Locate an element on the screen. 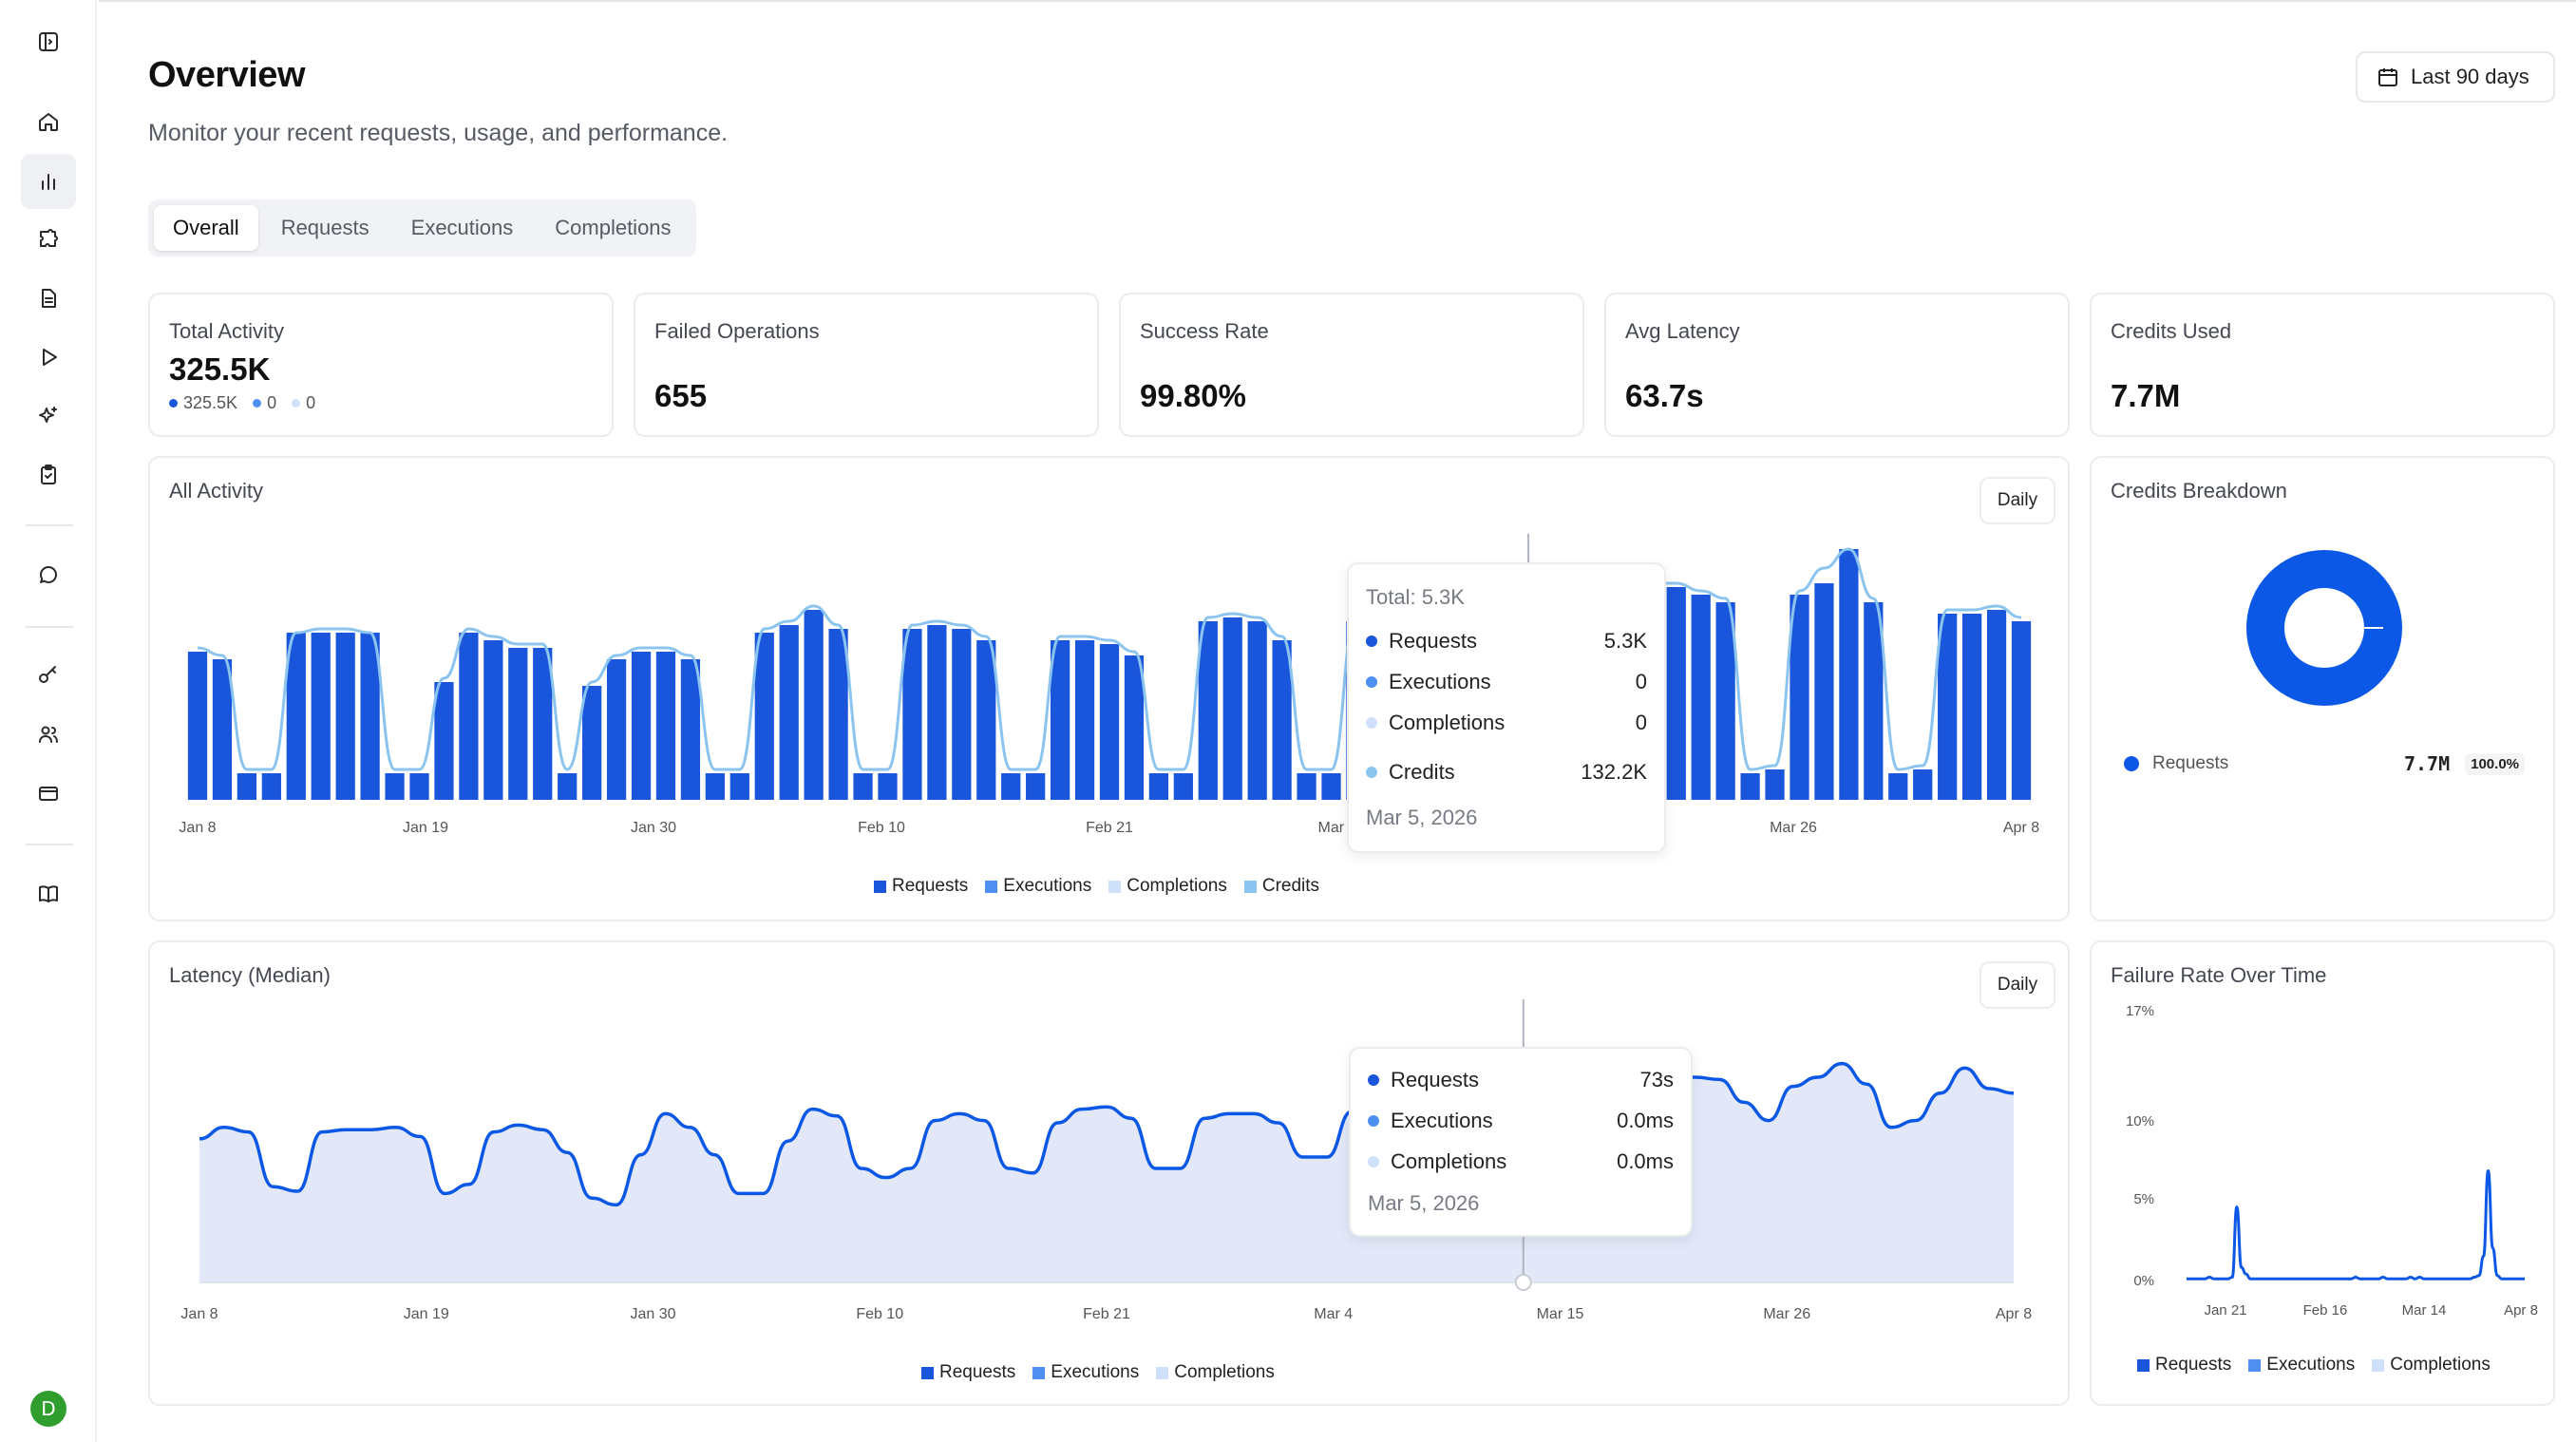  failure-rate-chart: 17% 10% 5% 0% Jan 21 Feb 16 Mar 14 Apr 8 is located at coordinates (2332, 1161).